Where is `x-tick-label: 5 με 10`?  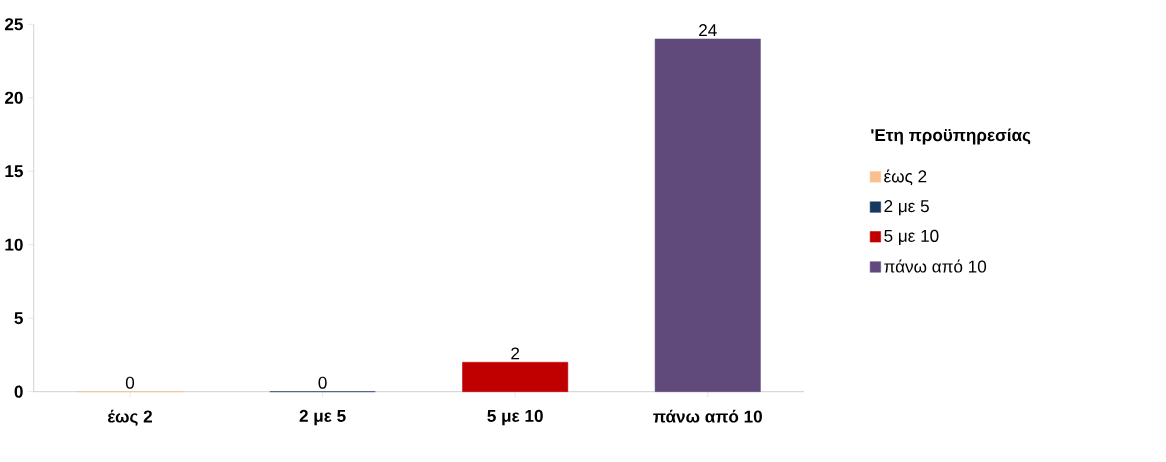
x-tick-label: 5 με 10 is located at coordinates (515, 417).